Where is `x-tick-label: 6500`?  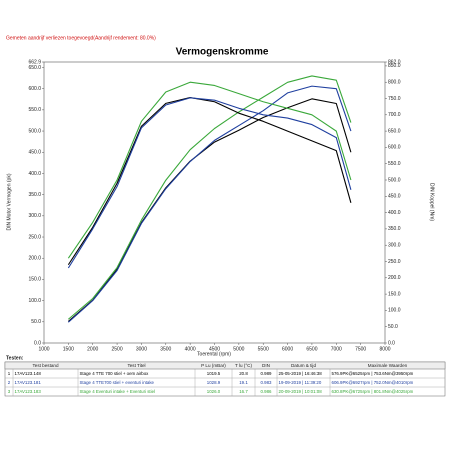 x-tick-label: 6500 is located at coordinates (311, 349).